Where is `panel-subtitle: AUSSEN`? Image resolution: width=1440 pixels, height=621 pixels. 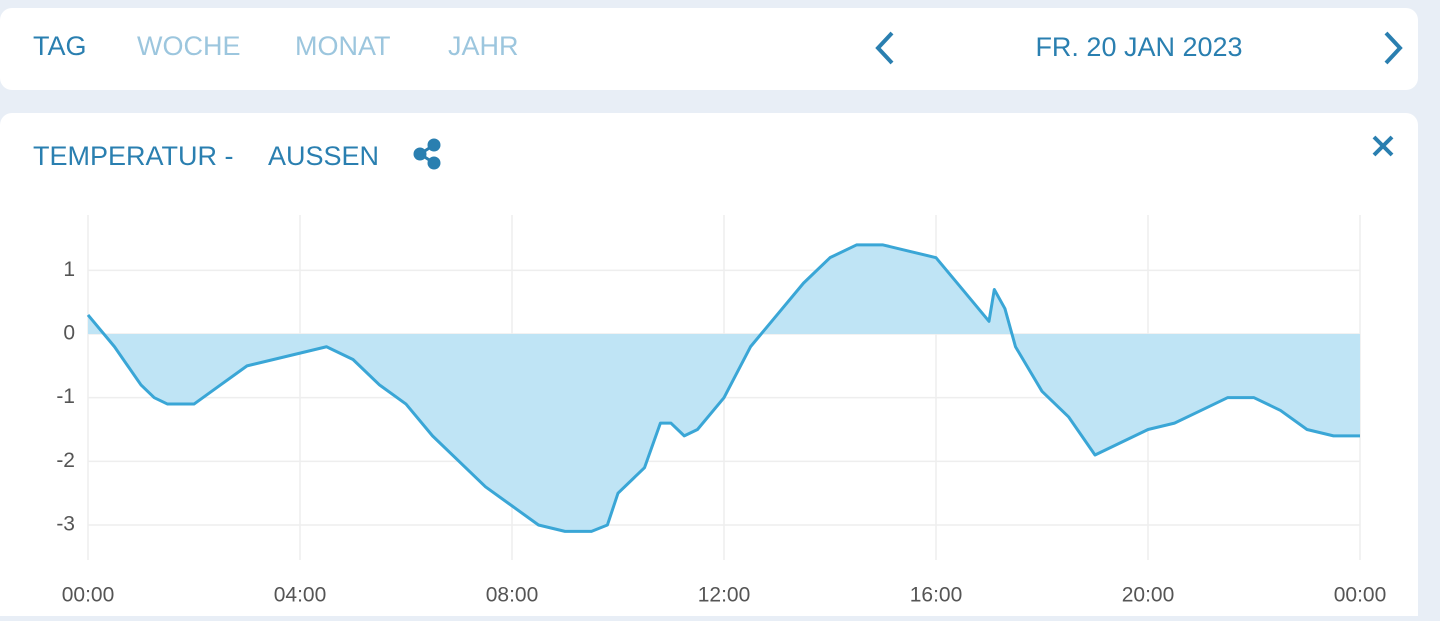 panel-subtitle: AUSSEN is located at coordinates (323, 156).